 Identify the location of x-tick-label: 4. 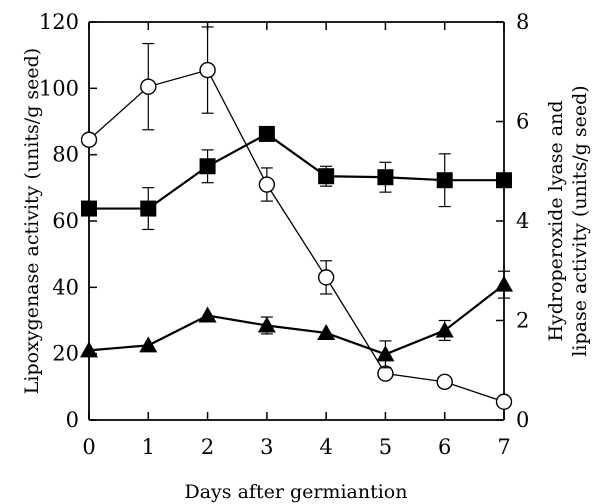
(325, 447).